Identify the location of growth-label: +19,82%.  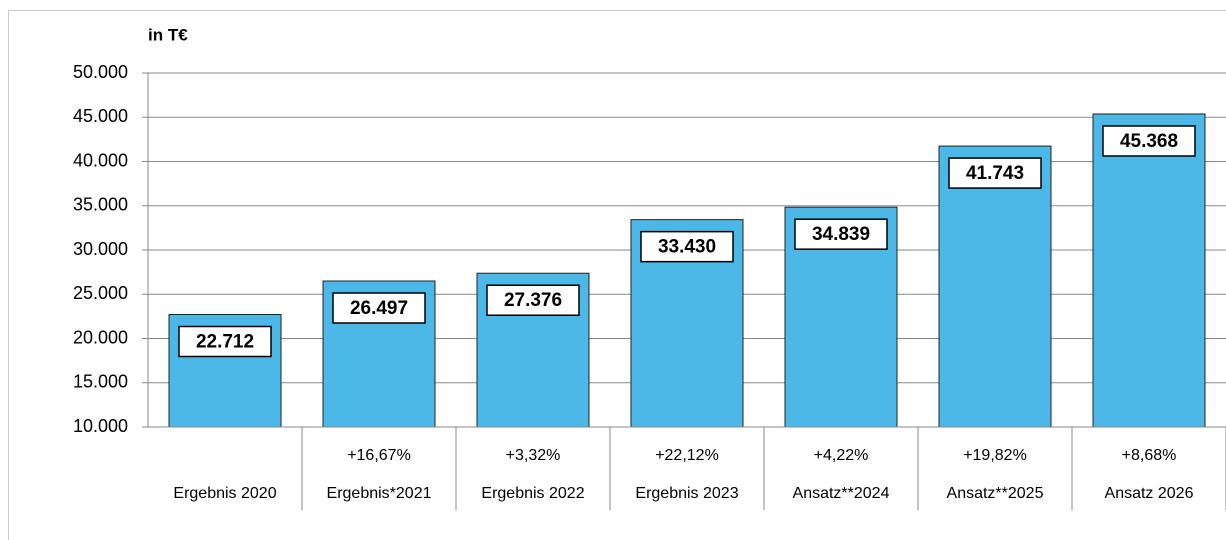
(995, 455).